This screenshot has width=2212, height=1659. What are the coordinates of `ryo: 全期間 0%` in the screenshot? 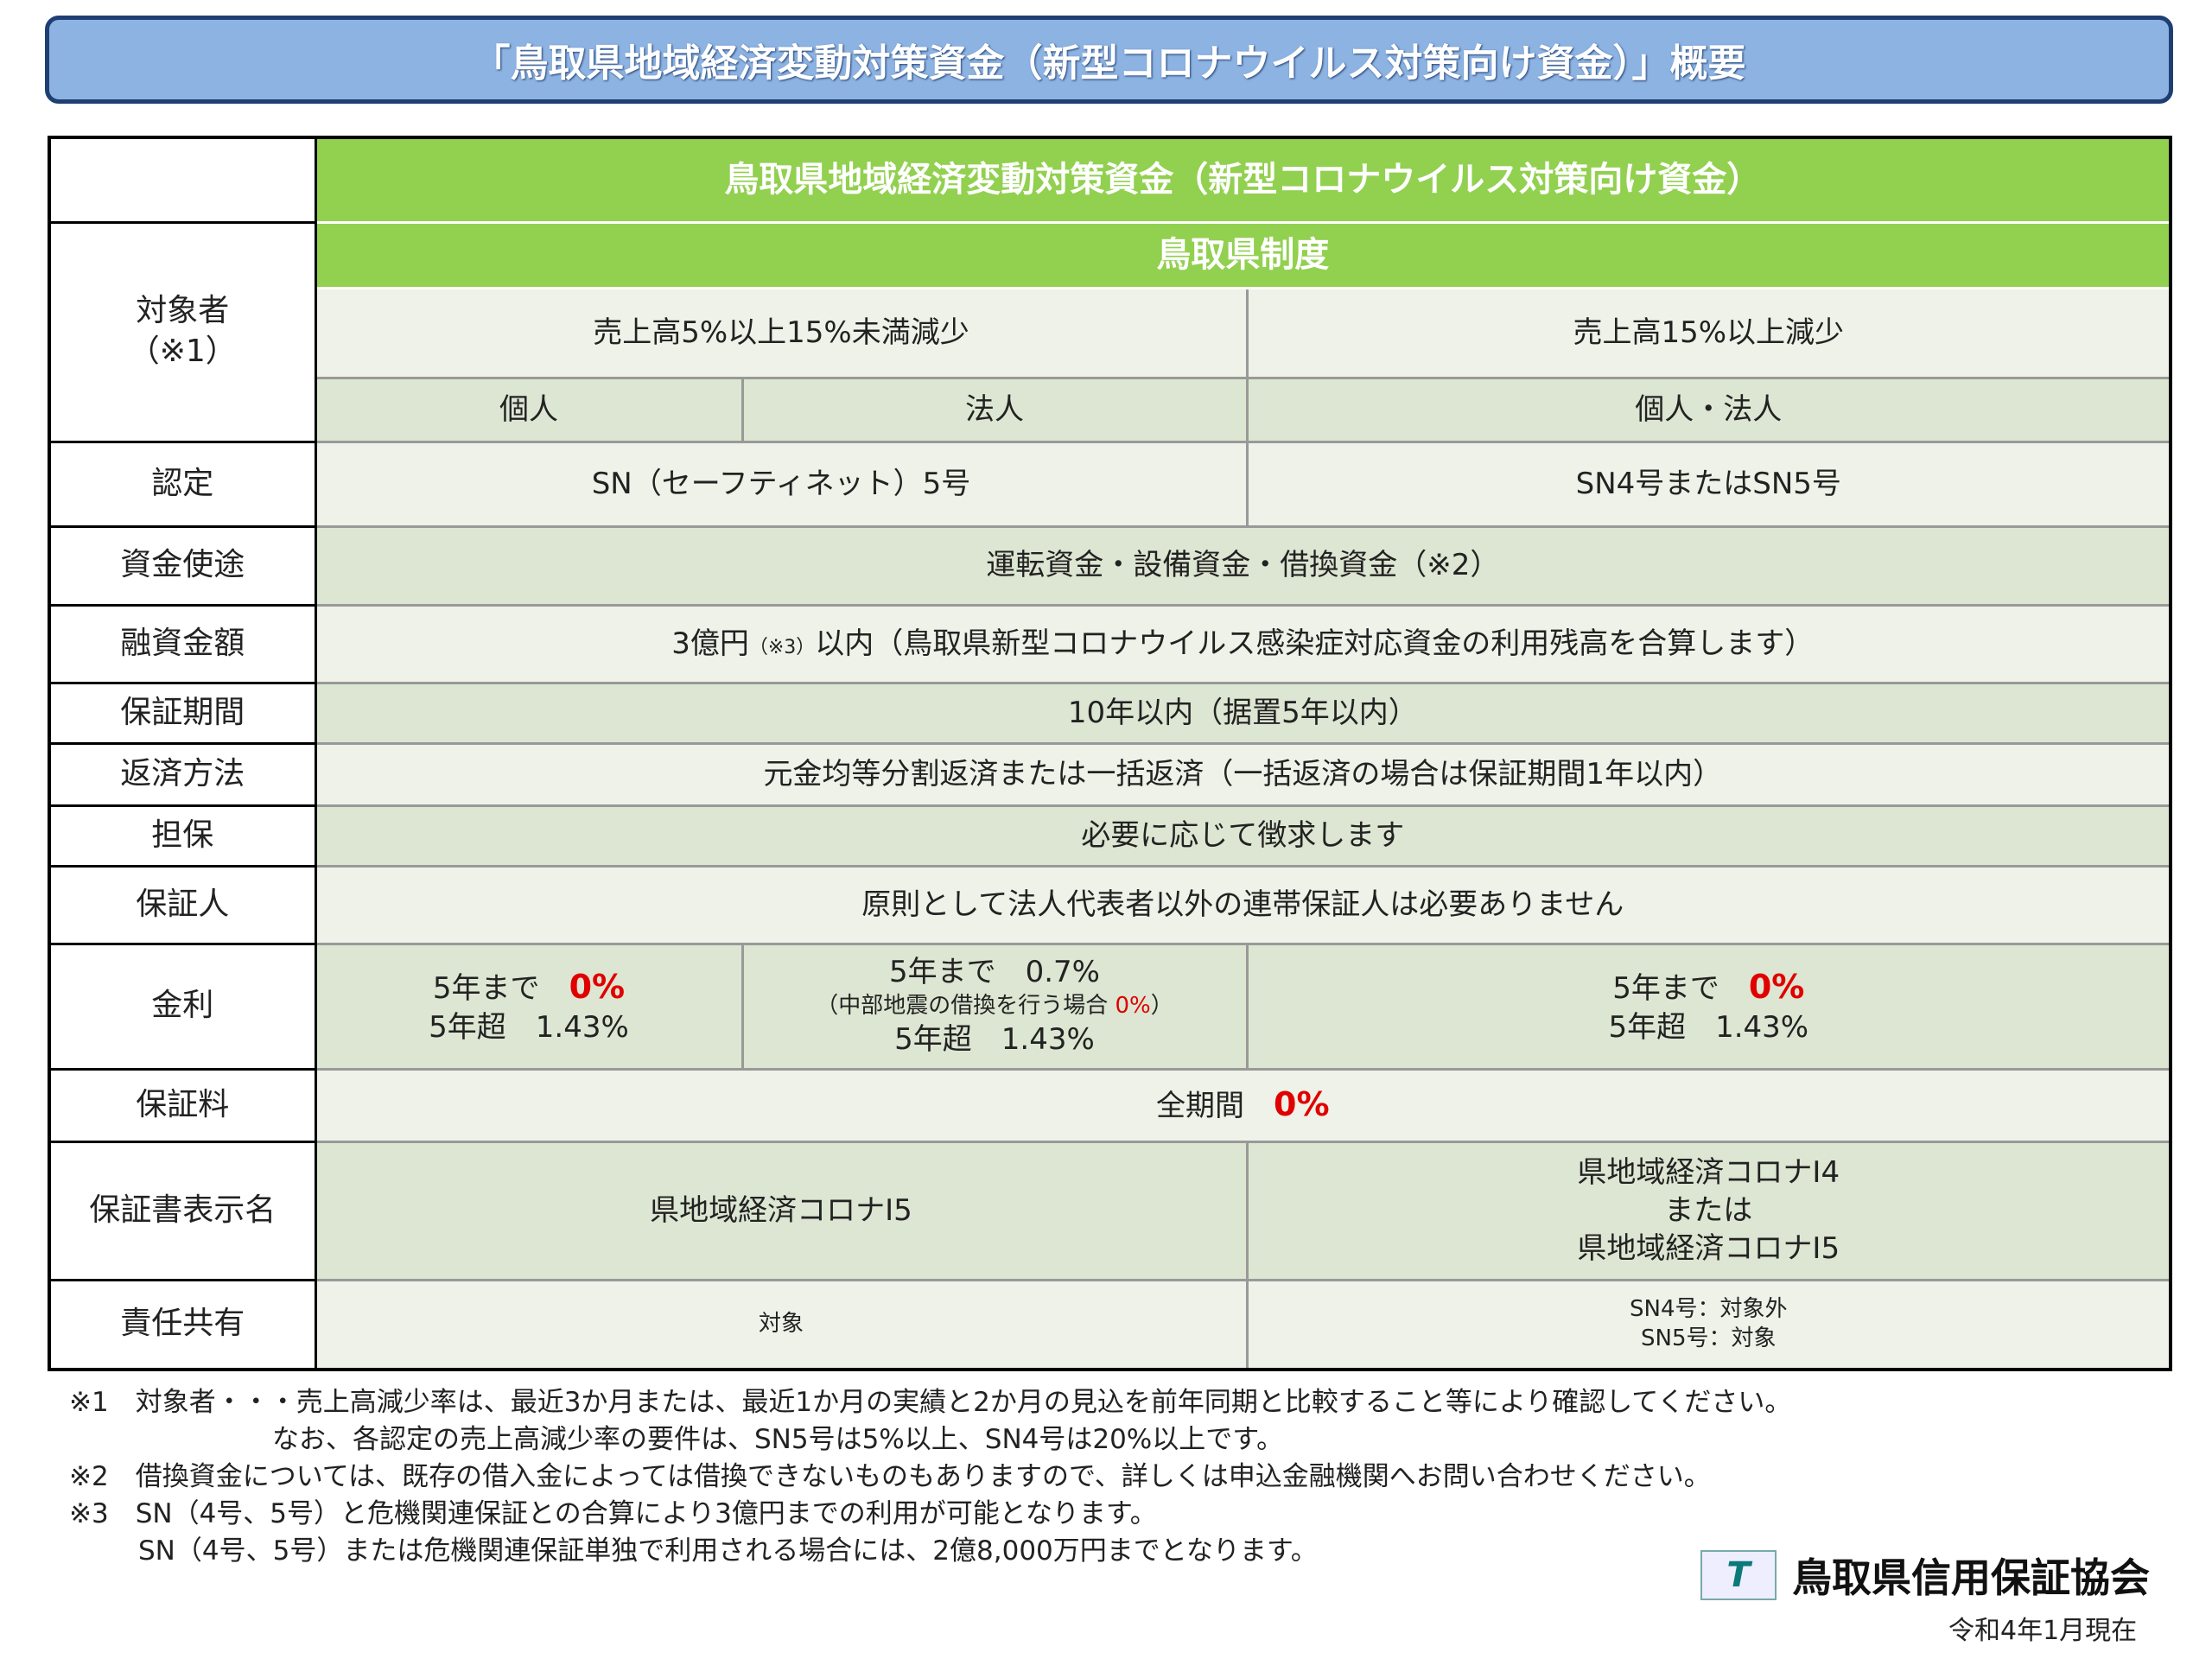 It's located at (1243, 1105).